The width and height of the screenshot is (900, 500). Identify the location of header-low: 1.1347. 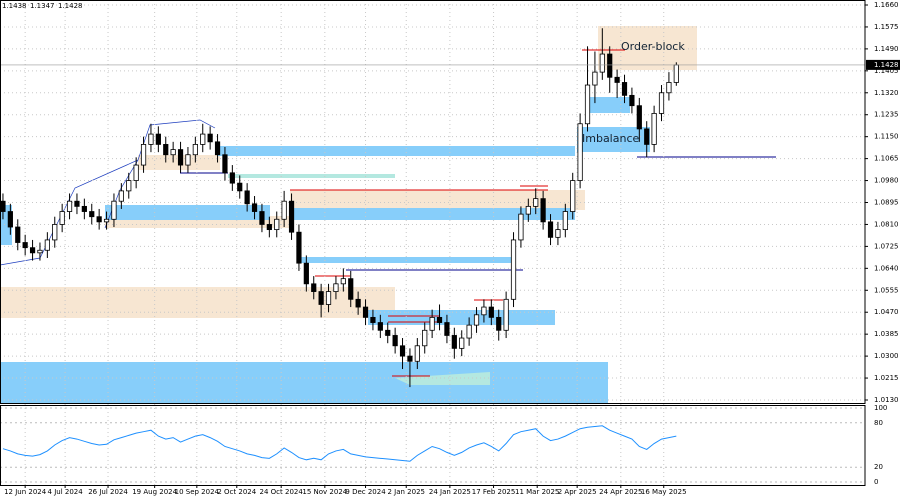
(42, 6).